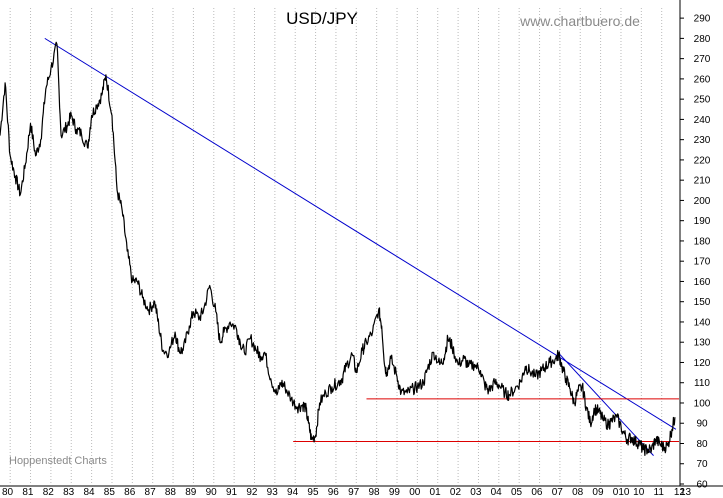 Image resolution: width=723 pixels, height=498 pixels. What do you see at coordinates (605, 404) in the screenshot?
I see `trendline` at bounding box center [605, 404].